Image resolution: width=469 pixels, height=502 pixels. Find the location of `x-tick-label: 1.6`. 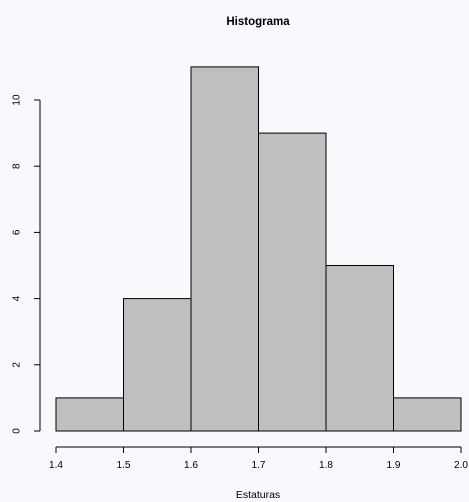

x-tick-label: 1.6 is located at coordinates (191, 465).